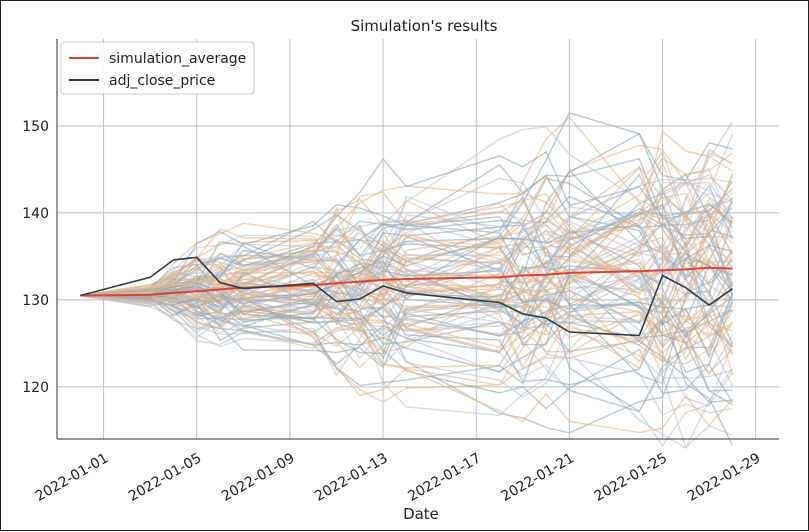  What do you see at coordinates (631, 477) in the screenshot?
I see `x-tick-label: 2022-01-25` at bounding box center [631, 477].